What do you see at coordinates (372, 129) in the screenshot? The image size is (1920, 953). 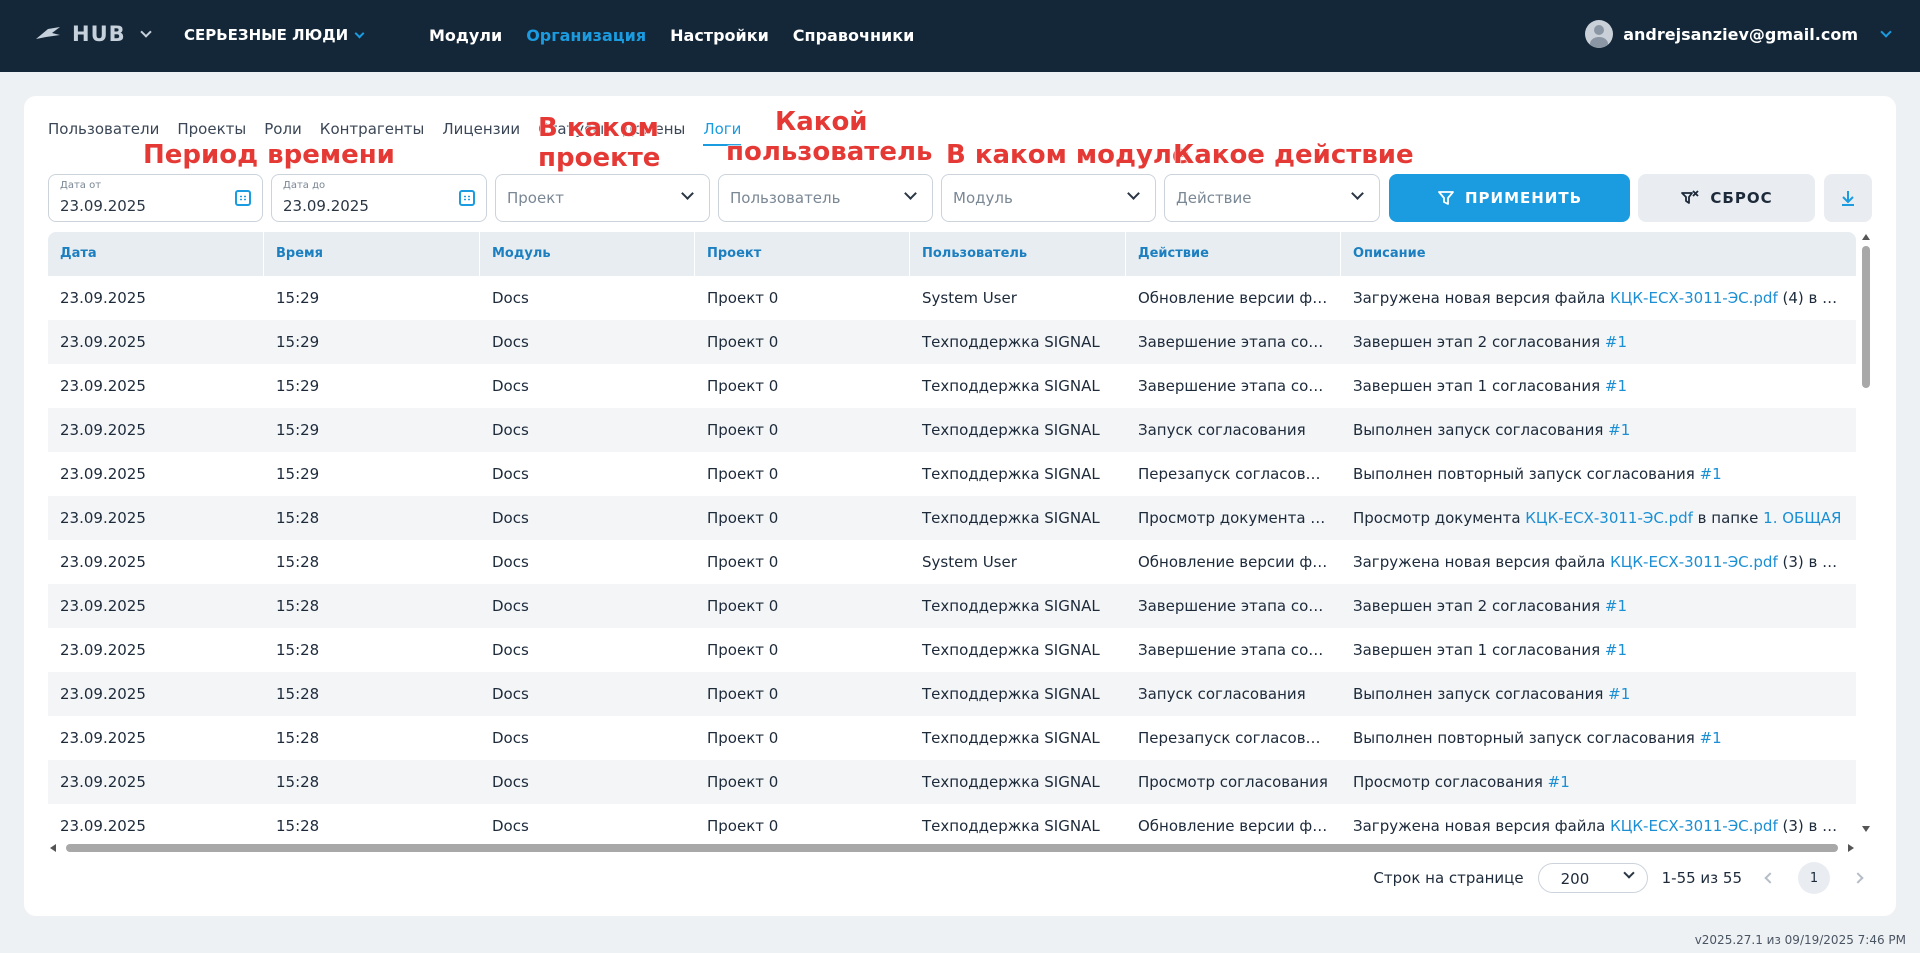 I see `tab-contractors: Контрагенты` at bounding box center [372, 129].